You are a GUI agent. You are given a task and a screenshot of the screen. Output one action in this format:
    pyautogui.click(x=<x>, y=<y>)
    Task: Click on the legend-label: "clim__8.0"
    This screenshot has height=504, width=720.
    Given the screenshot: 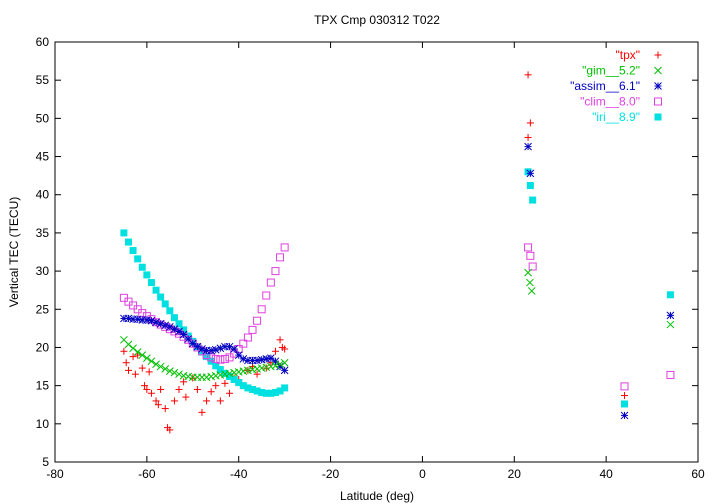 What is the action you would take?
    pyautogui.click(x=610, y=102)
    